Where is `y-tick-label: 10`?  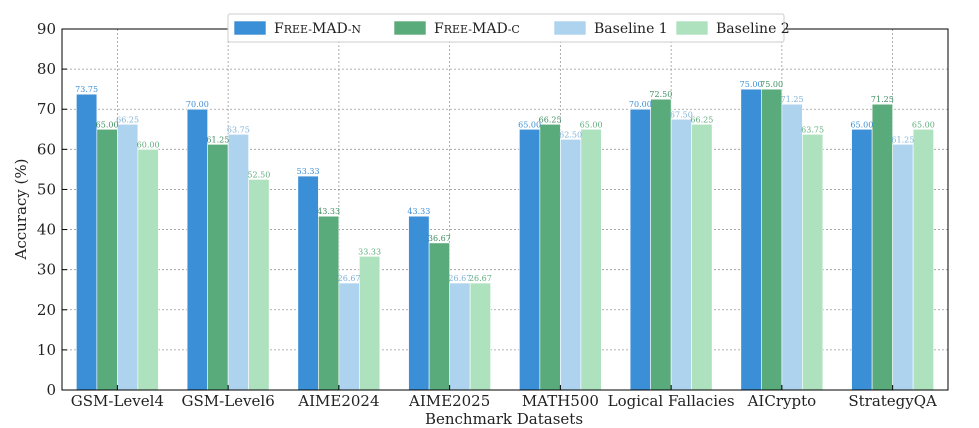
y-tick-label: 10 is located at coordinates (46, 350).